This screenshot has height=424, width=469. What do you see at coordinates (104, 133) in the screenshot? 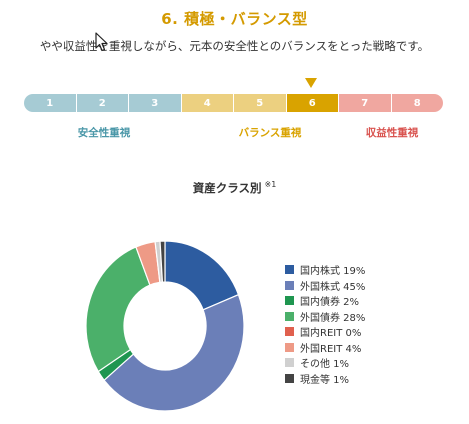
I see `group-label-safety: 安全性重視` at bounding box center [104, 133].